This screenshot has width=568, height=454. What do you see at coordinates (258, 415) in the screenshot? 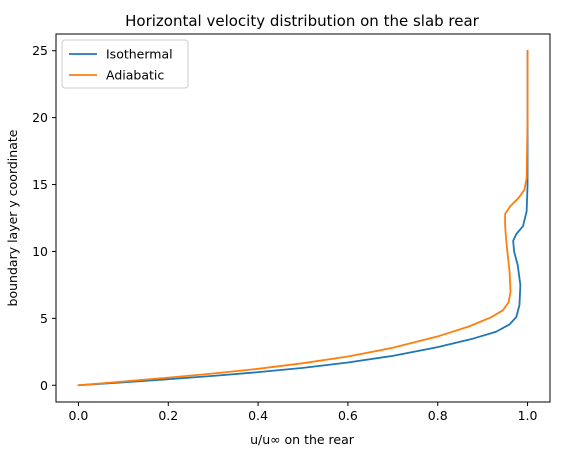
I see `x-tick-label: 0.4` at bounding box center [258, 415].